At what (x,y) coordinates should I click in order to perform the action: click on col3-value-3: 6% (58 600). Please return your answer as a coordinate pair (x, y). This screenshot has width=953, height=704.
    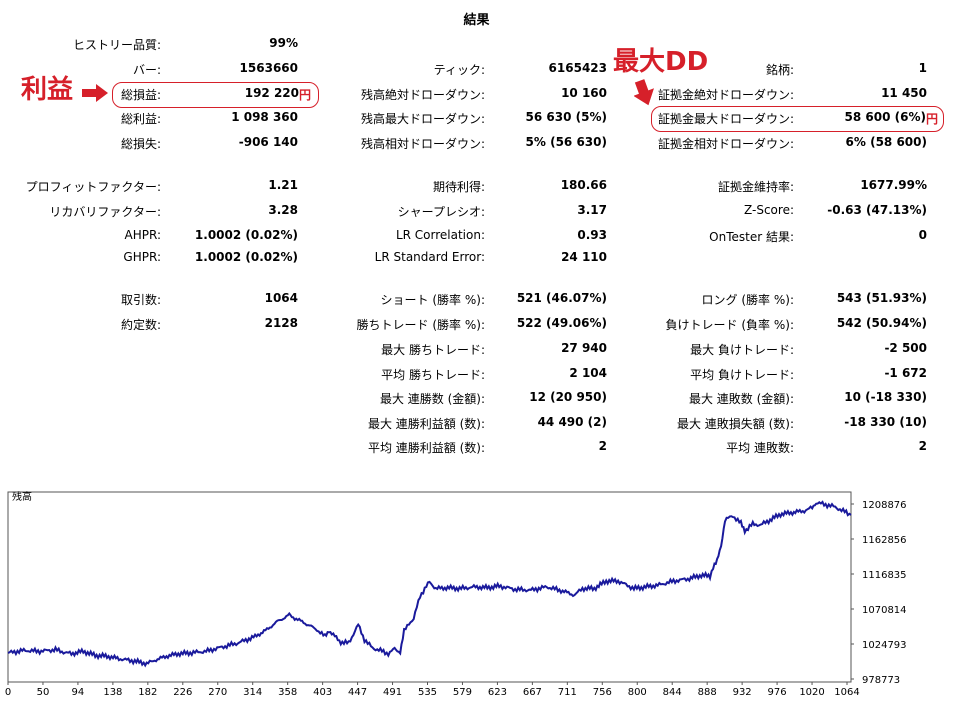
    Looking at the image, I should click on (886, 142).